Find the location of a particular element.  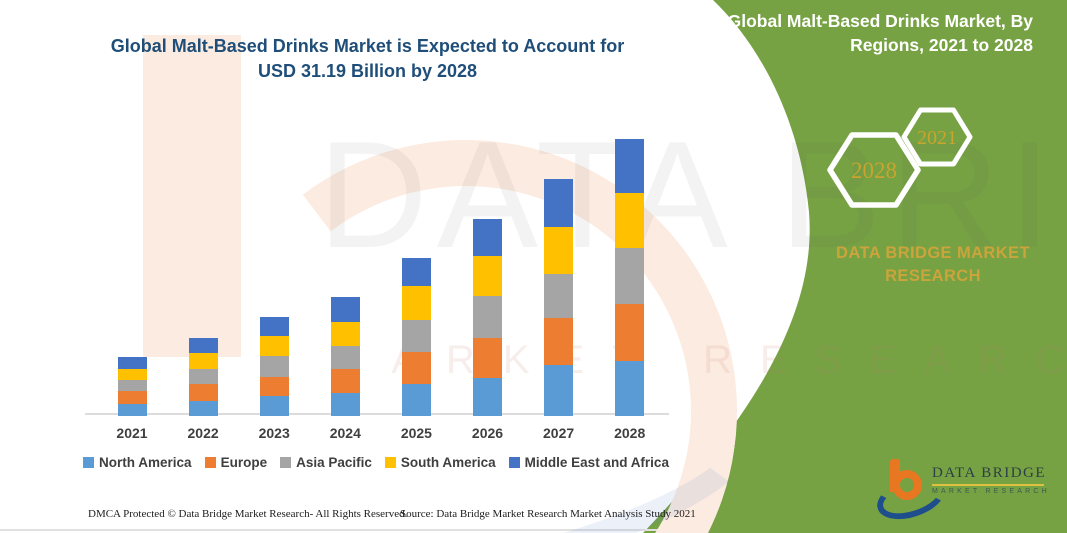

bar-segment-2026-europe is located at coordinates (487, 357).